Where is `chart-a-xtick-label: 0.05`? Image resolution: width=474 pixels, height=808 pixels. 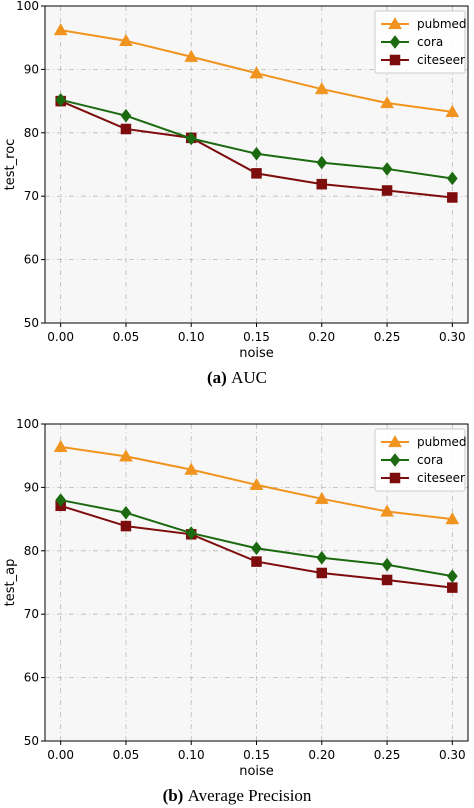 chart-a-xtick-label: 0.05 is located at coordinates (126, 337).